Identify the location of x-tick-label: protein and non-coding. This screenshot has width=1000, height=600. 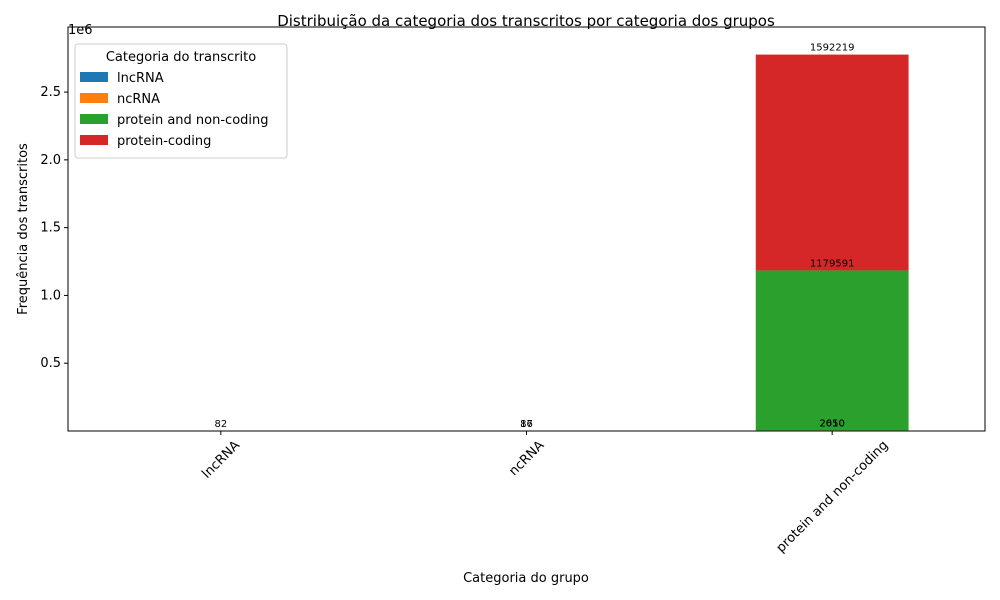
(833, 497).